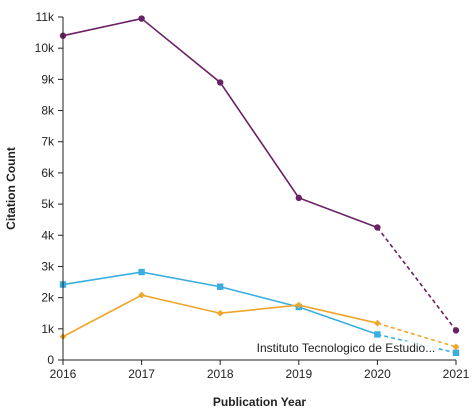  What do you see at coordinates (48, 235) in the screenshot?
I see `y-tick-label: 4k` at bounding box center [48, 235].